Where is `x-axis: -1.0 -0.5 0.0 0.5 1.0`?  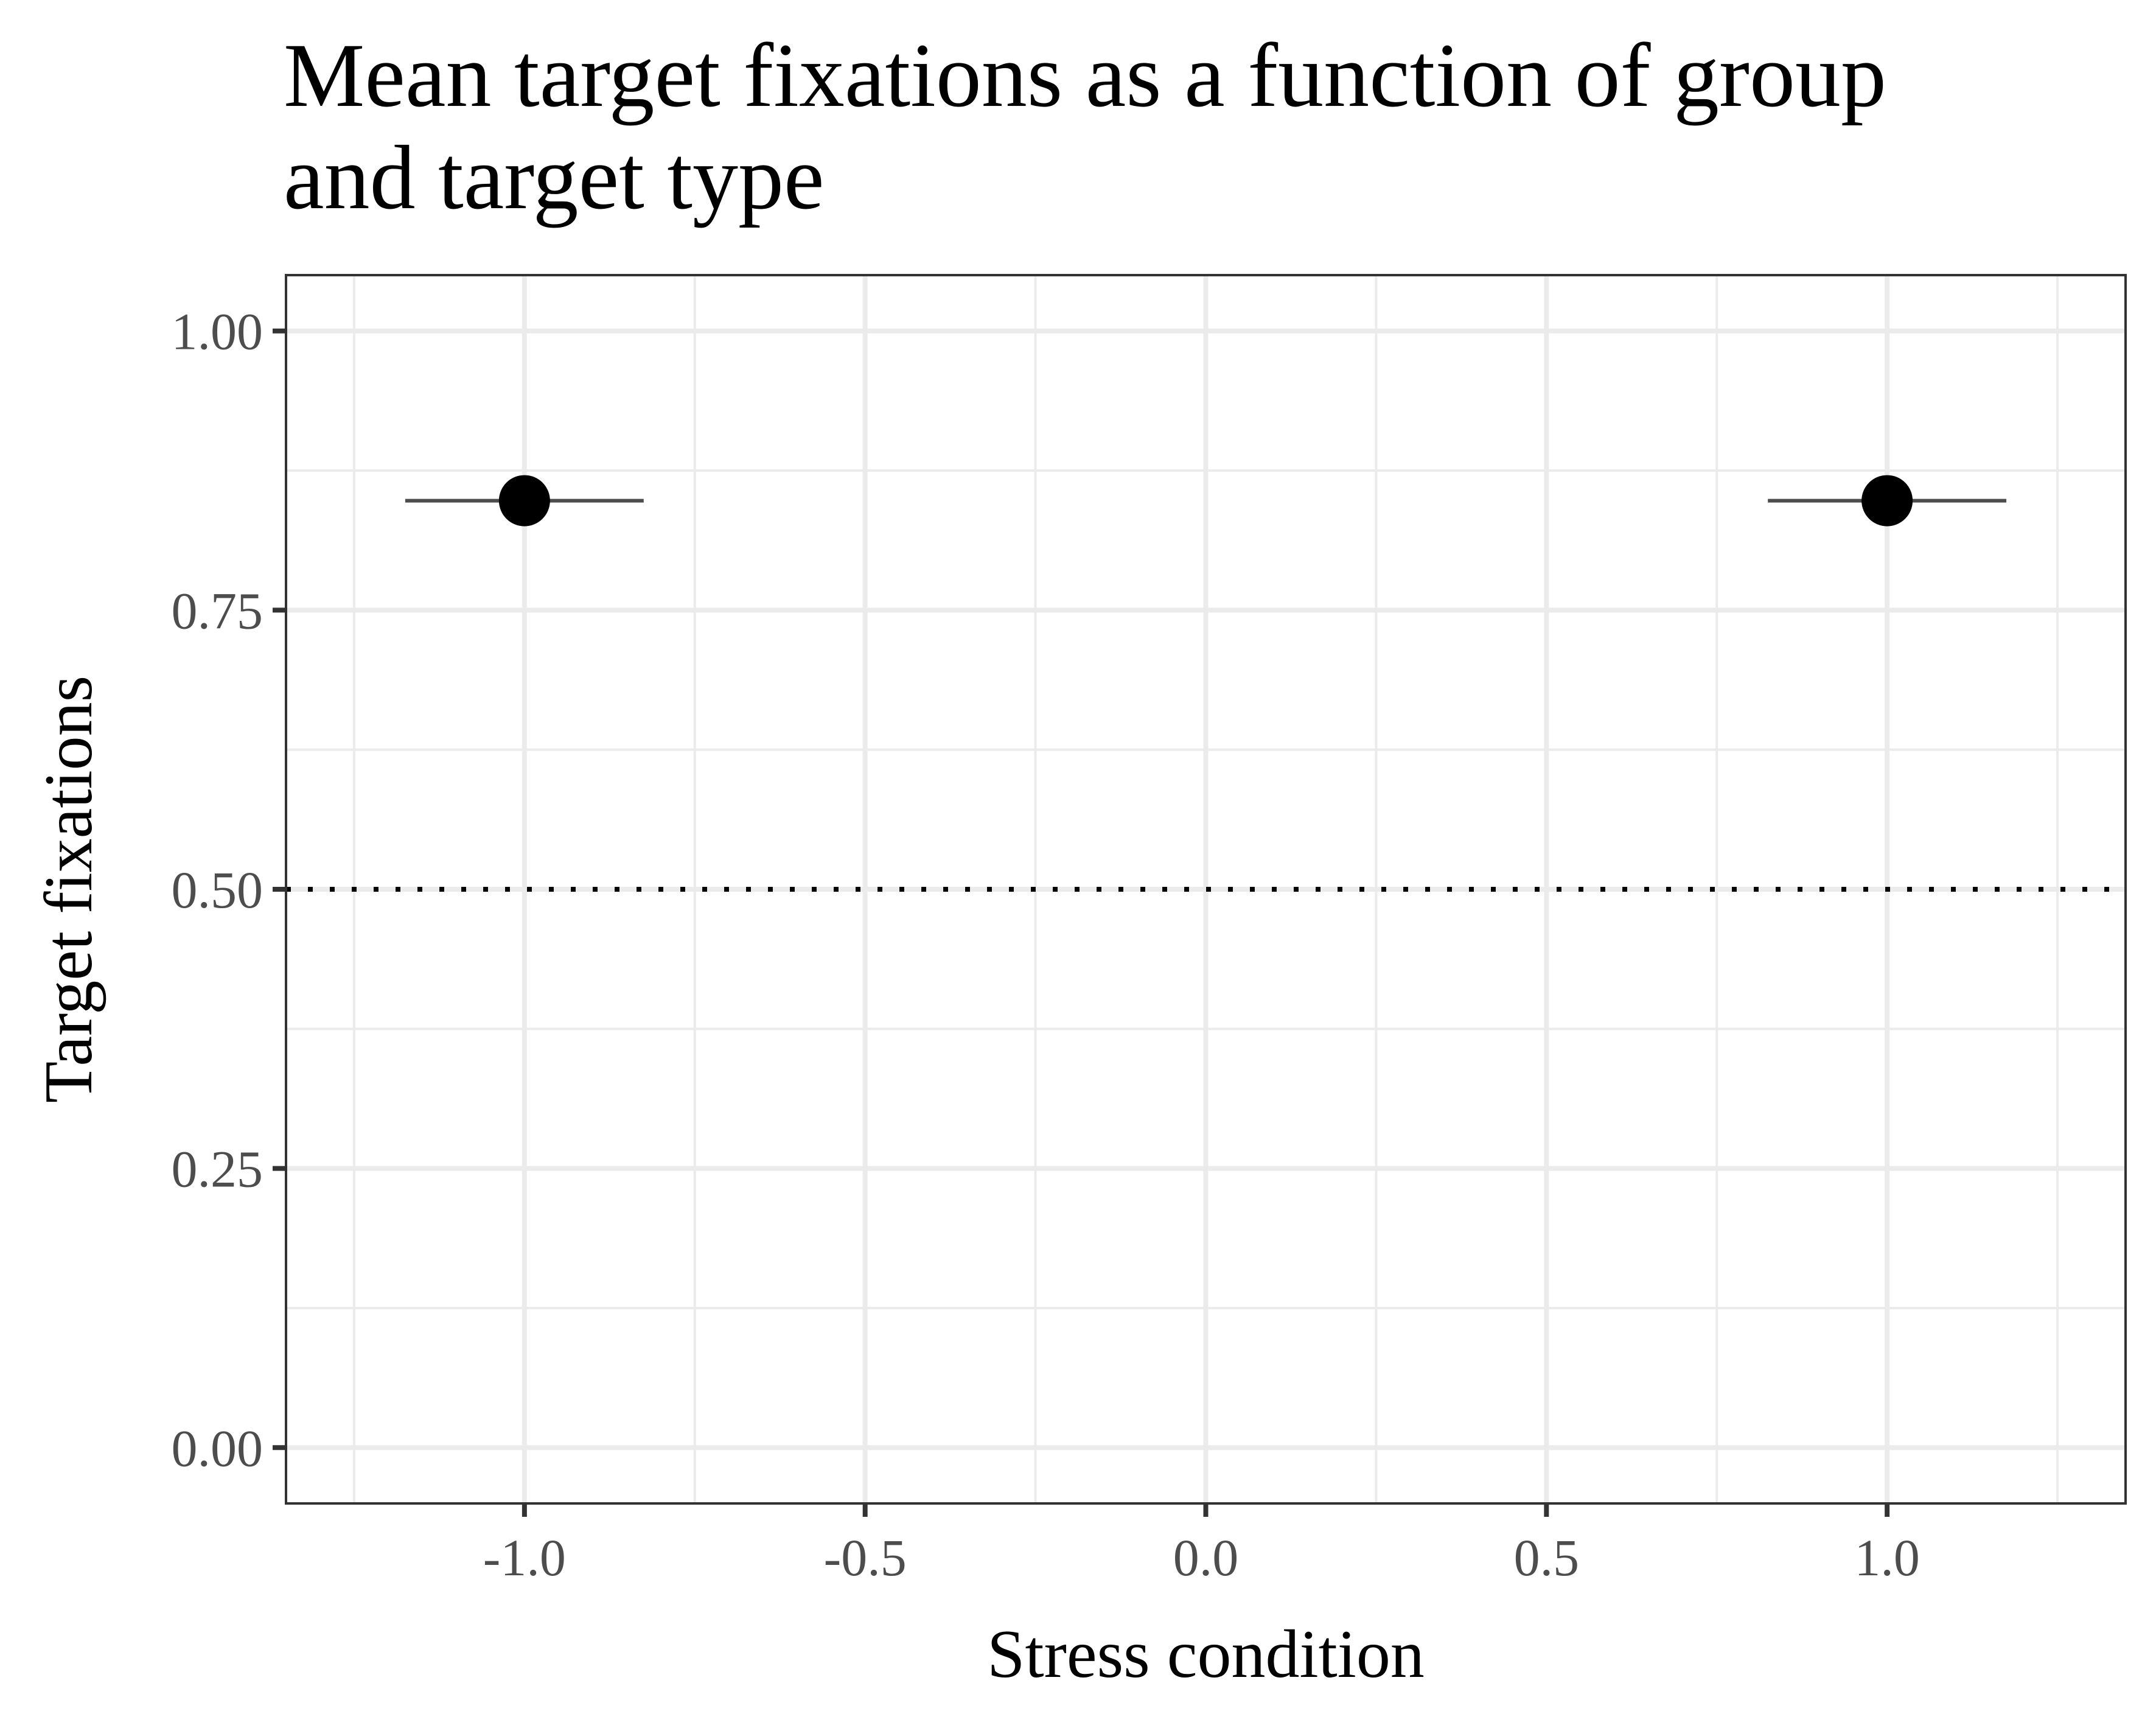 x-axis: -1.0 -0.5 0.0 0.5 1.0 is located at coordinates (1201, 1545).